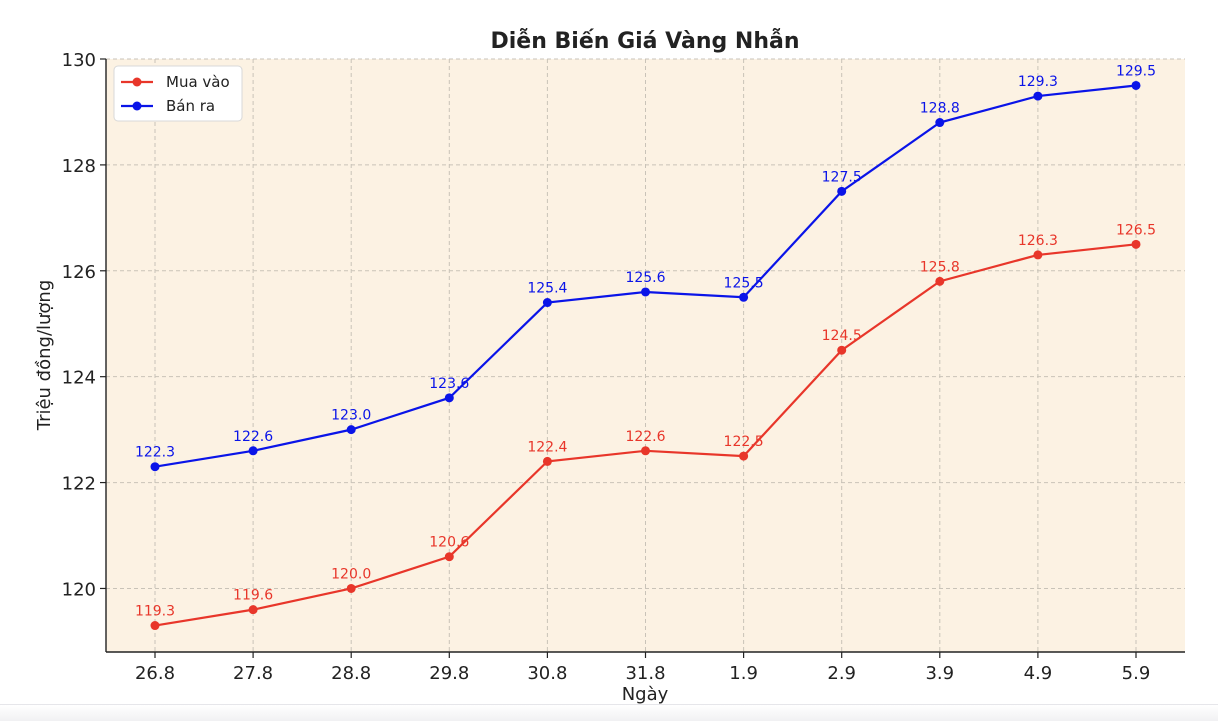 Image resolution: width=1218 pixels, height=724 pixels. Describe the element at coordinates (351, 416) in the screenshot. I see `data-label: 123.0` at that location.